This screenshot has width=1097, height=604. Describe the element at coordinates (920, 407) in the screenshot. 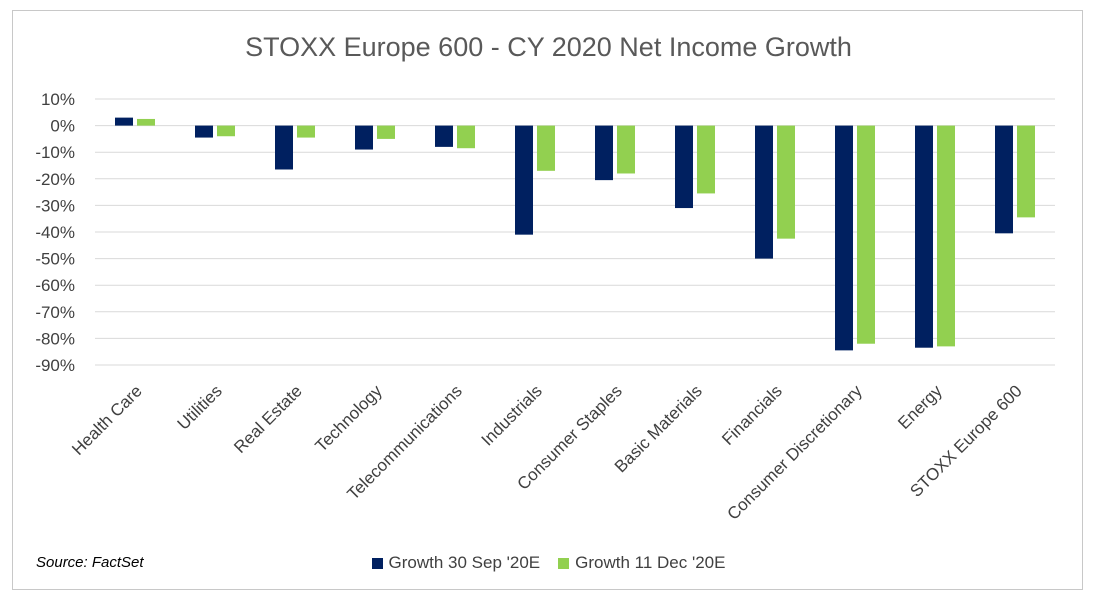

I see `x-category-label: Energy` at that location.